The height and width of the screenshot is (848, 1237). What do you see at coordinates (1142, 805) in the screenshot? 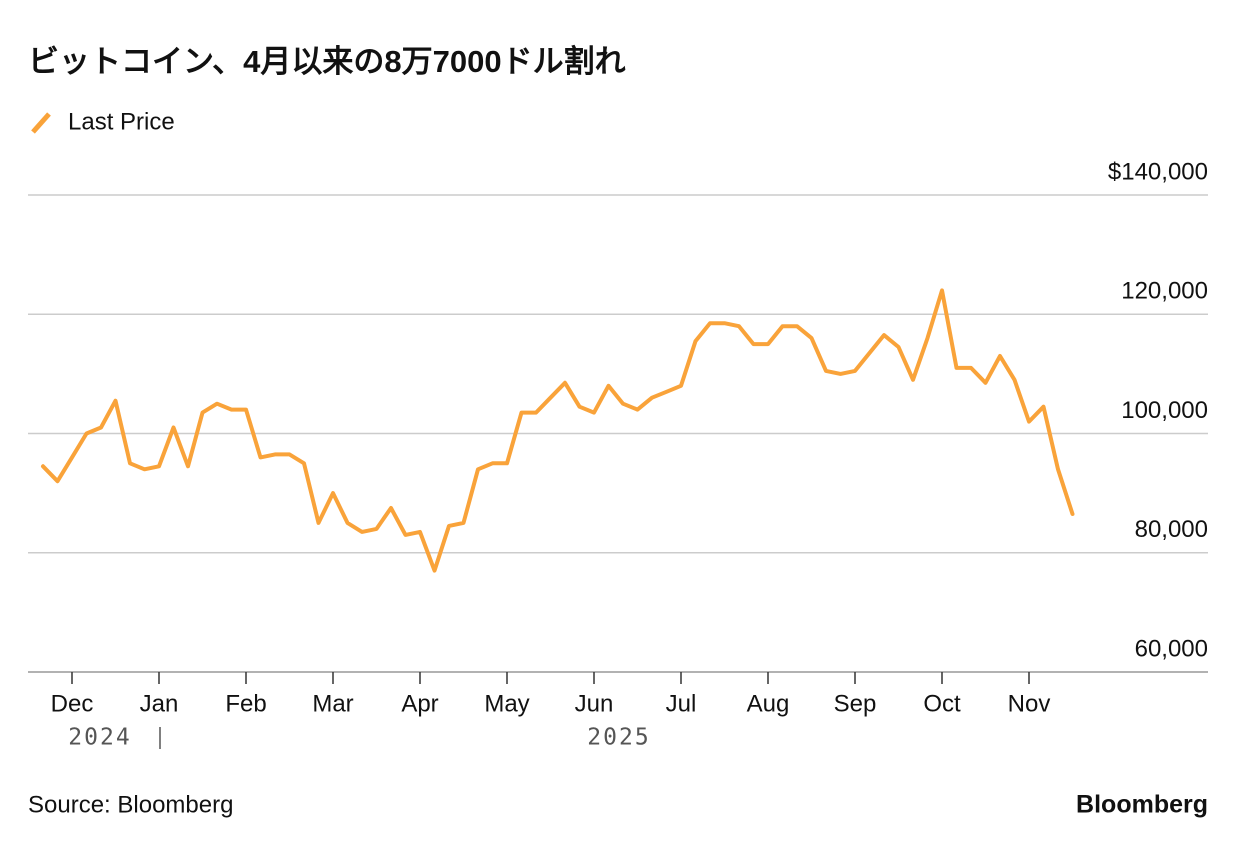
I see `brand: Bloomberg` at bounding box center [1142, 805].